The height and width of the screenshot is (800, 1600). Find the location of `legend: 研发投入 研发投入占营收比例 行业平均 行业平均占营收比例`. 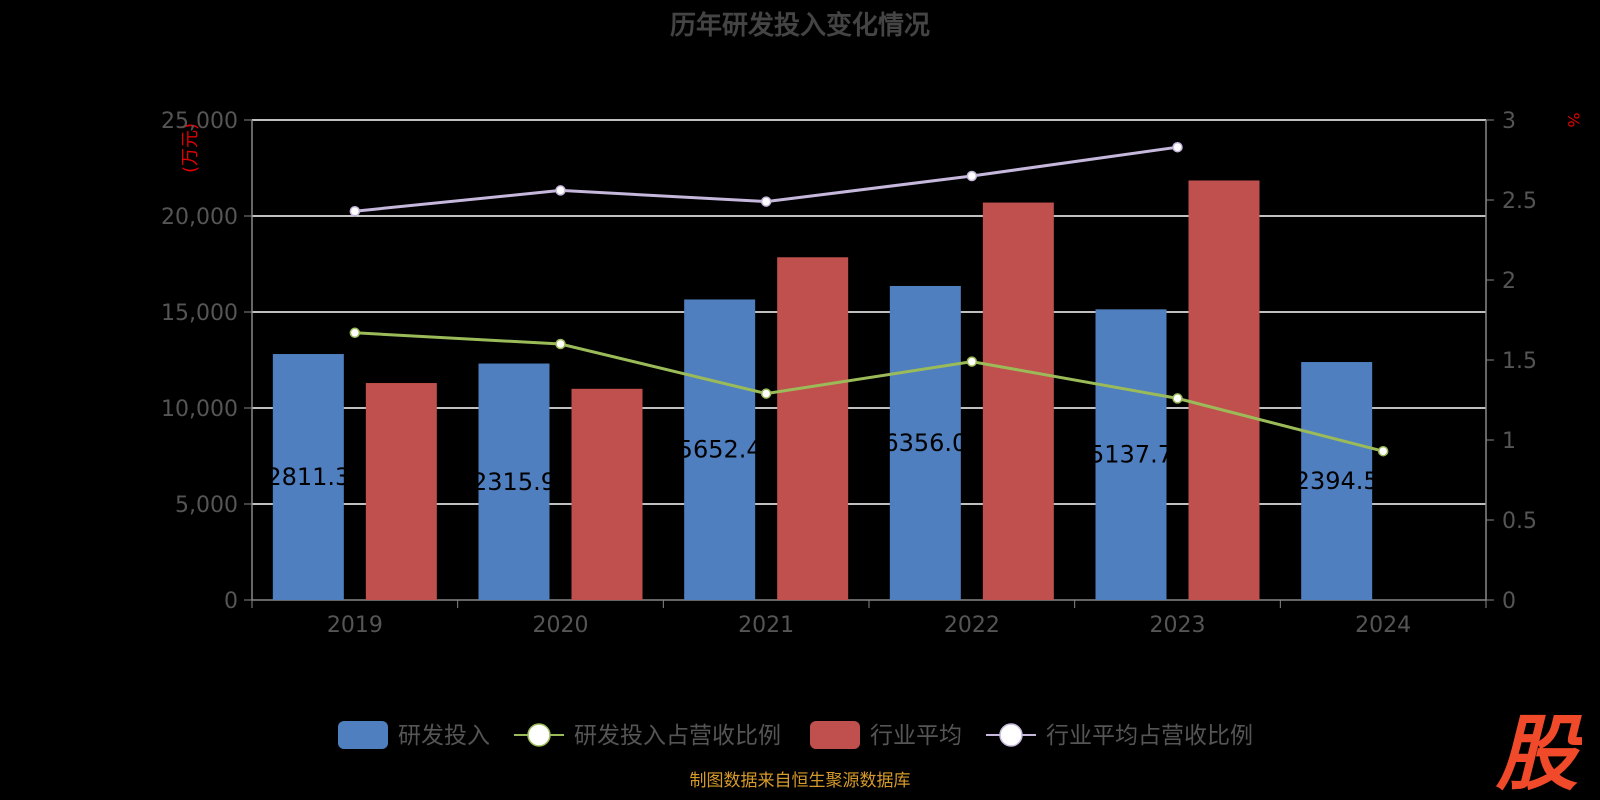

legend: 研发投入 研发投入占营收比例 行业平均 行业平均占营收比例 is located at coordinates (795, 735).